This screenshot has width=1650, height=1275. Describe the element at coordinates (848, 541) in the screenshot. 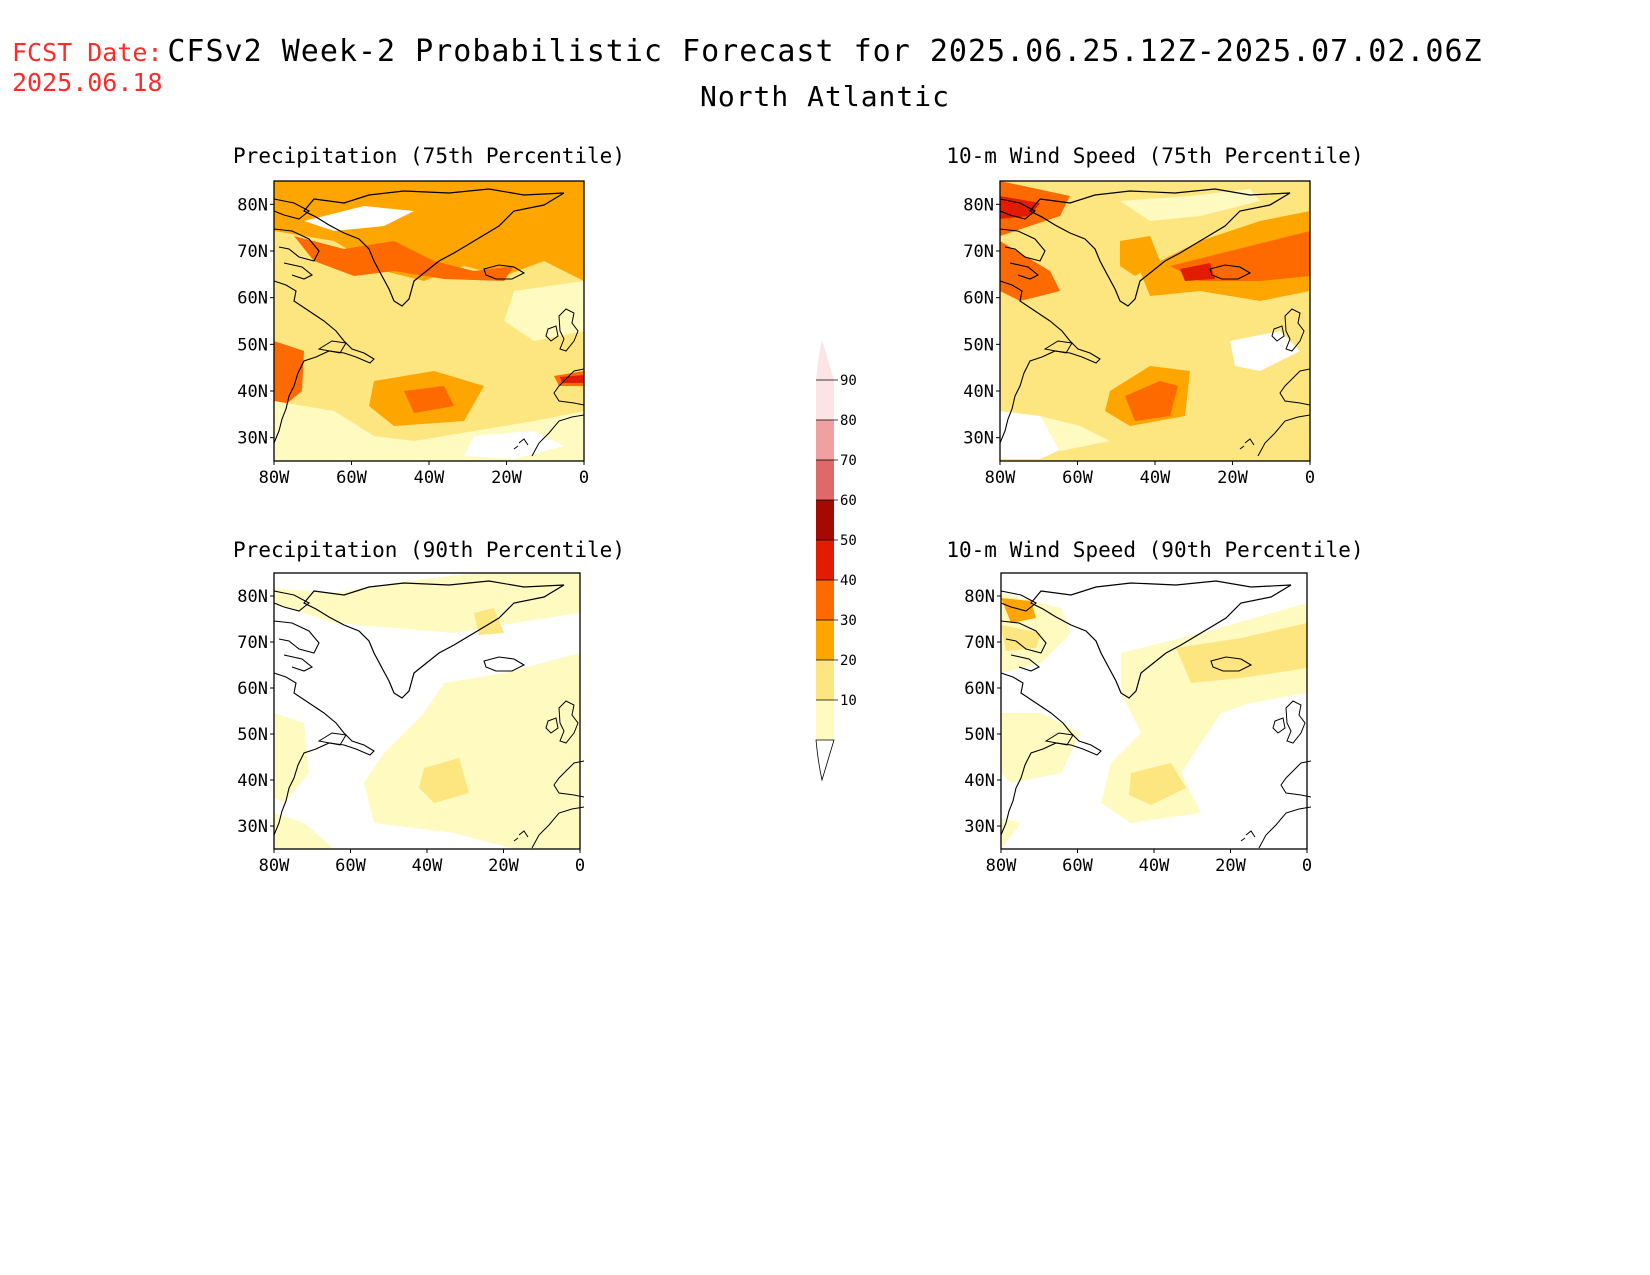

I see `colorbar-label: 50` at that location.